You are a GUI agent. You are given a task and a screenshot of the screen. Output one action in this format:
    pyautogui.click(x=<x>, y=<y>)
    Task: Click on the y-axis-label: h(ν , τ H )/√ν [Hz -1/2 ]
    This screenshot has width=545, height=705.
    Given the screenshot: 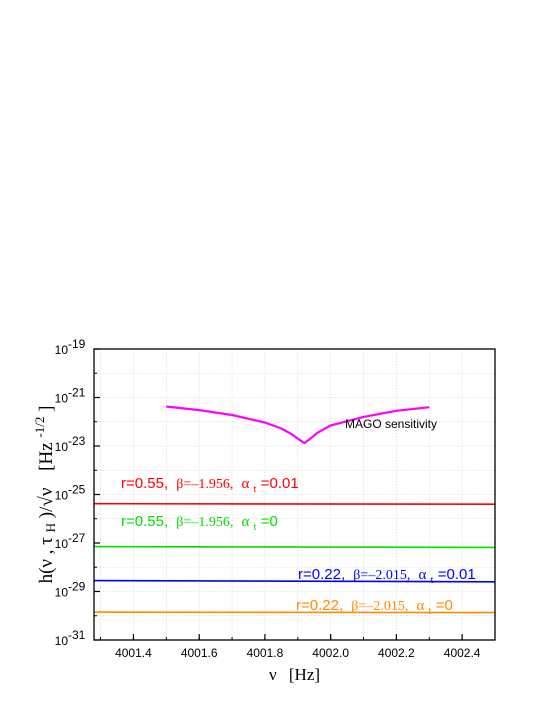 What is the action you would take?
    pyautogui.click(x=44, y=495)
    